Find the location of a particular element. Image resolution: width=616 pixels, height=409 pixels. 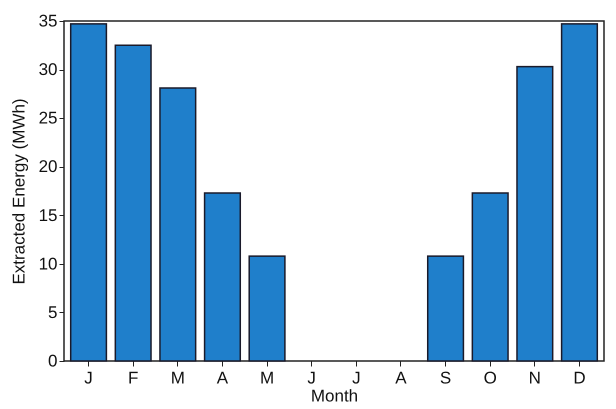

x-tick-label: N is located at coordinates (534, 378).